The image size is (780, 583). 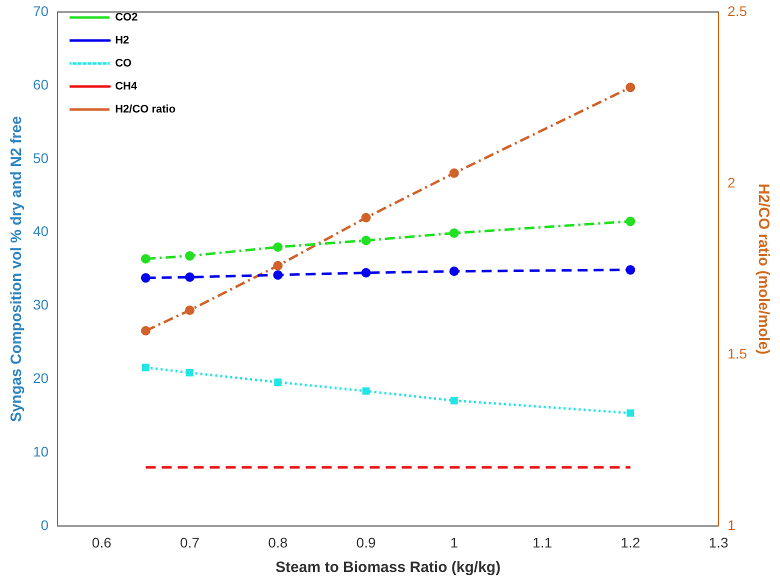 What do you see at coordinates (44, 525) in the screenshot?
I see `y-tick-label: 0` at bounding box center [44, 525].